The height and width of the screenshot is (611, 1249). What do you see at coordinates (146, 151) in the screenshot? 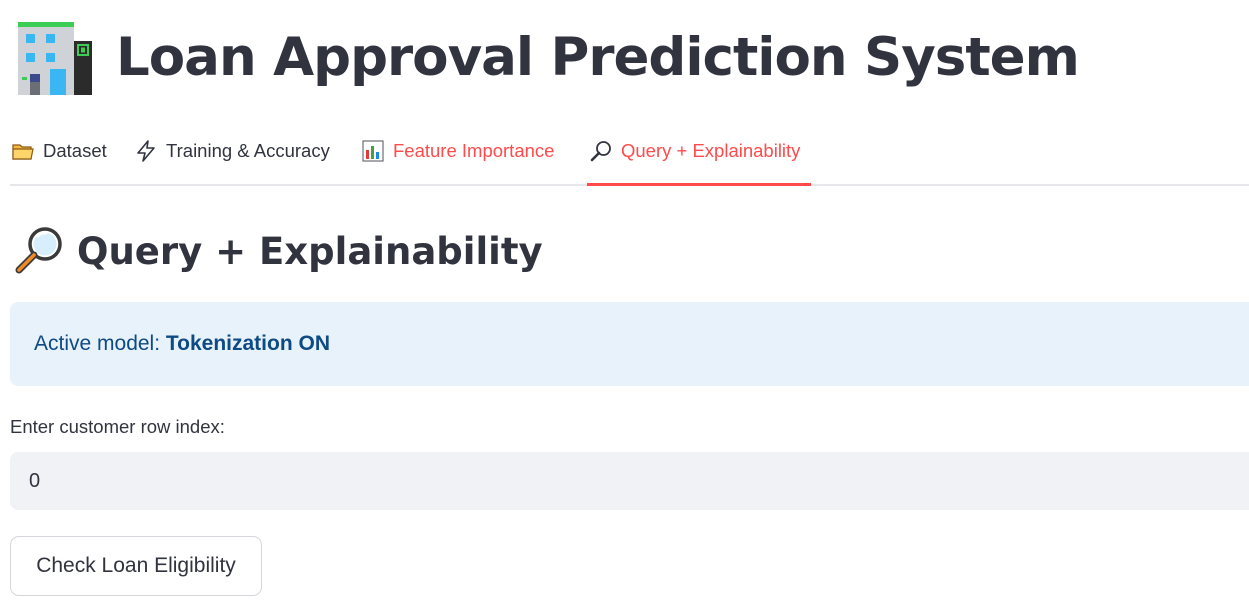
I see `lightning-icon` at bounding box center [146, 151].